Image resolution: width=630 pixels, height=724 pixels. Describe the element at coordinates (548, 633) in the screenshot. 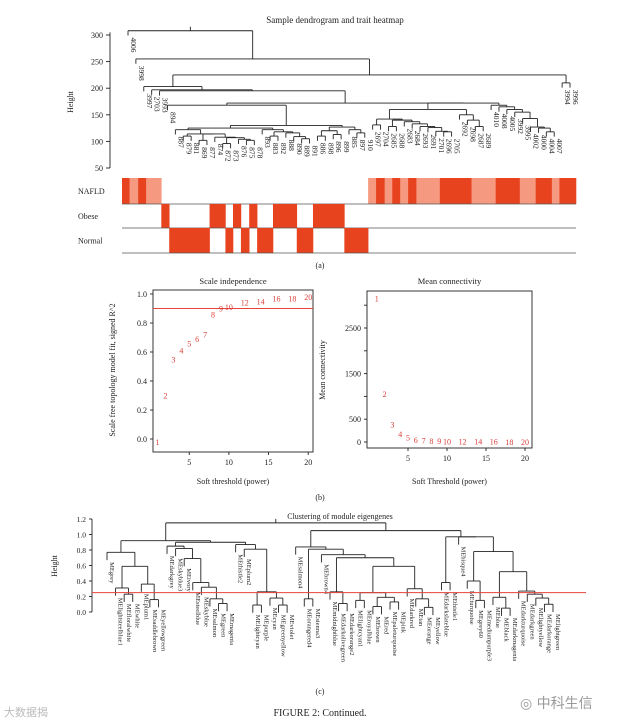

I see `leaf-label: MEdarkorange` at that location.